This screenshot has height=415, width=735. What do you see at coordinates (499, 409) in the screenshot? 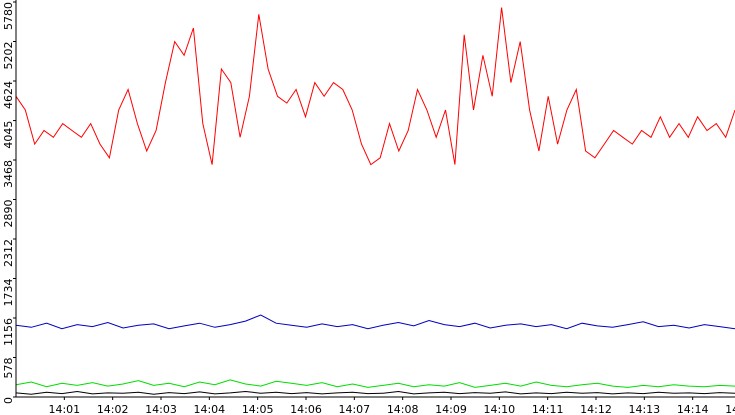
I see `x-tick-label: 14:10` at bounding box center [499, 409].